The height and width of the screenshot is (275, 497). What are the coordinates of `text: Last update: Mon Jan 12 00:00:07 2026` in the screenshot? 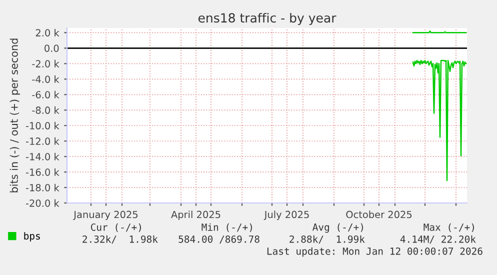 It's located at (374, 252).